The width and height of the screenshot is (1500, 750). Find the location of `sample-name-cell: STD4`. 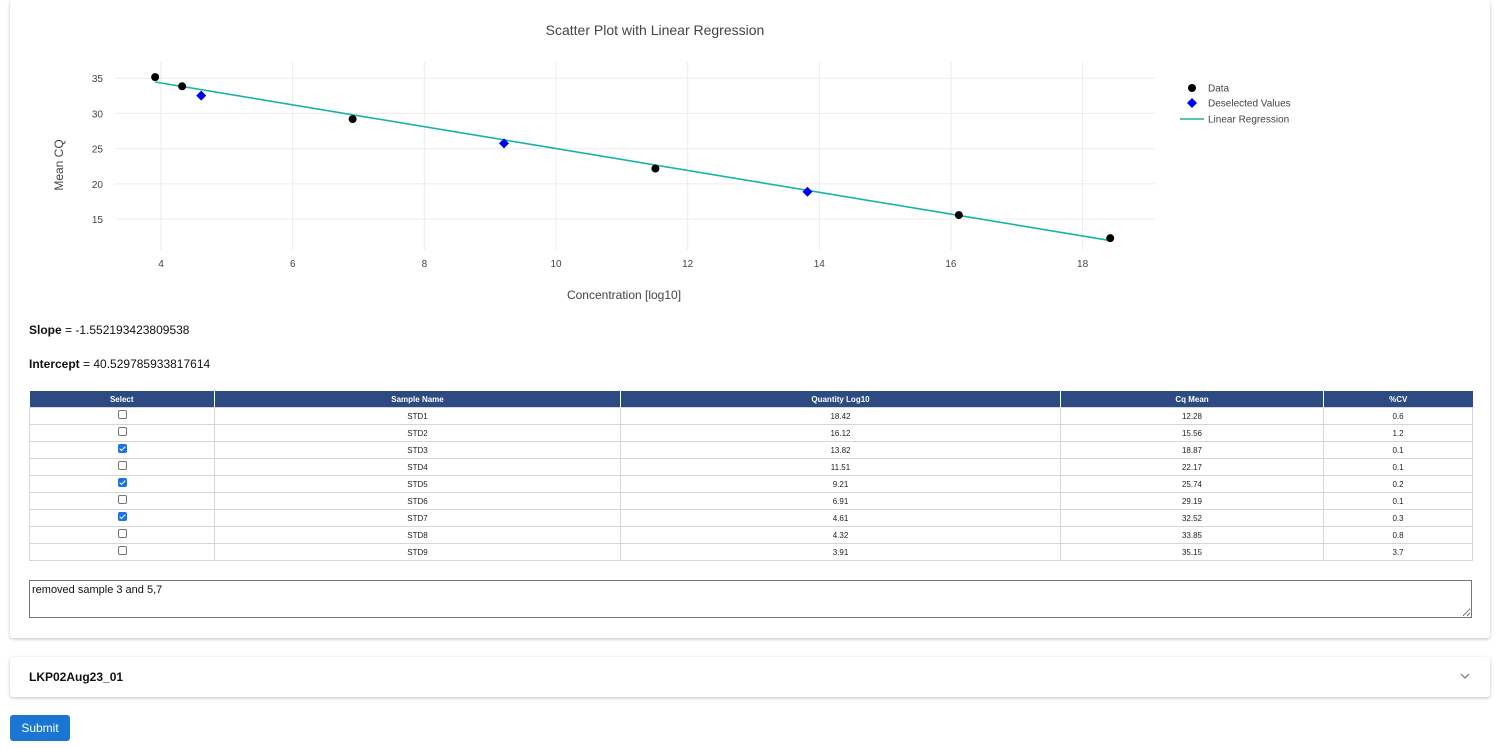

sample-name-cell: STD4 is located at coordinates (417, 467).